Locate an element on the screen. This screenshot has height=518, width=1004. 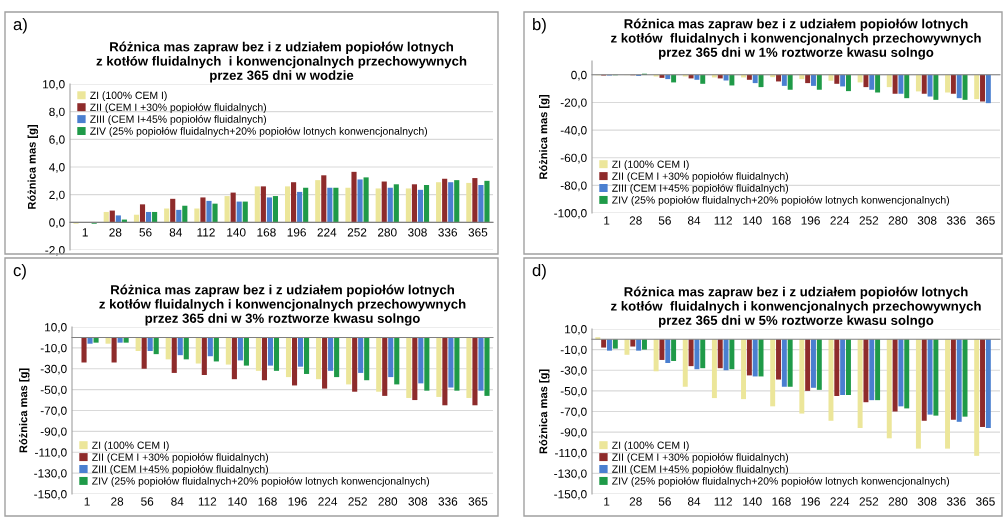
y-tick-label: -100,0 is located at coordinates (570, 214).